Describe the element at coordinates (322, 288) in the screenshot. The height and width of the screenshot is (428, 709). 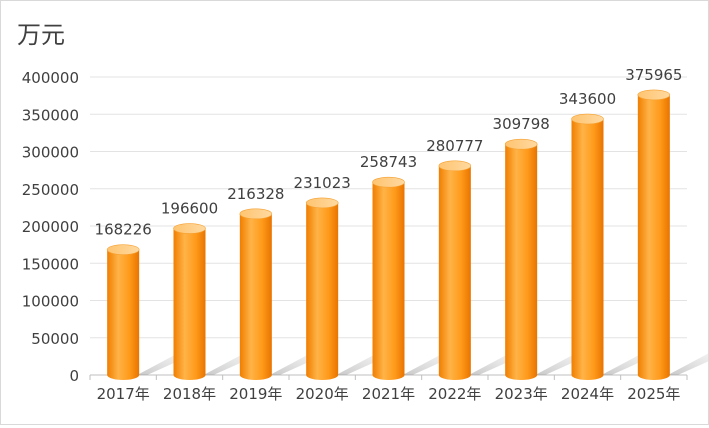
I see `bar-2020年` at that location.